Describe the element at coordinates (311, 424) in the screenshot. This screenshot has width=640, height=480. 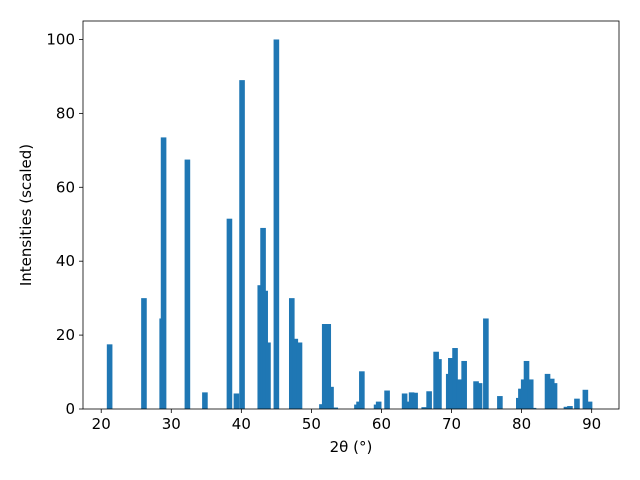
I see `x-tick-label: 50` at that location.